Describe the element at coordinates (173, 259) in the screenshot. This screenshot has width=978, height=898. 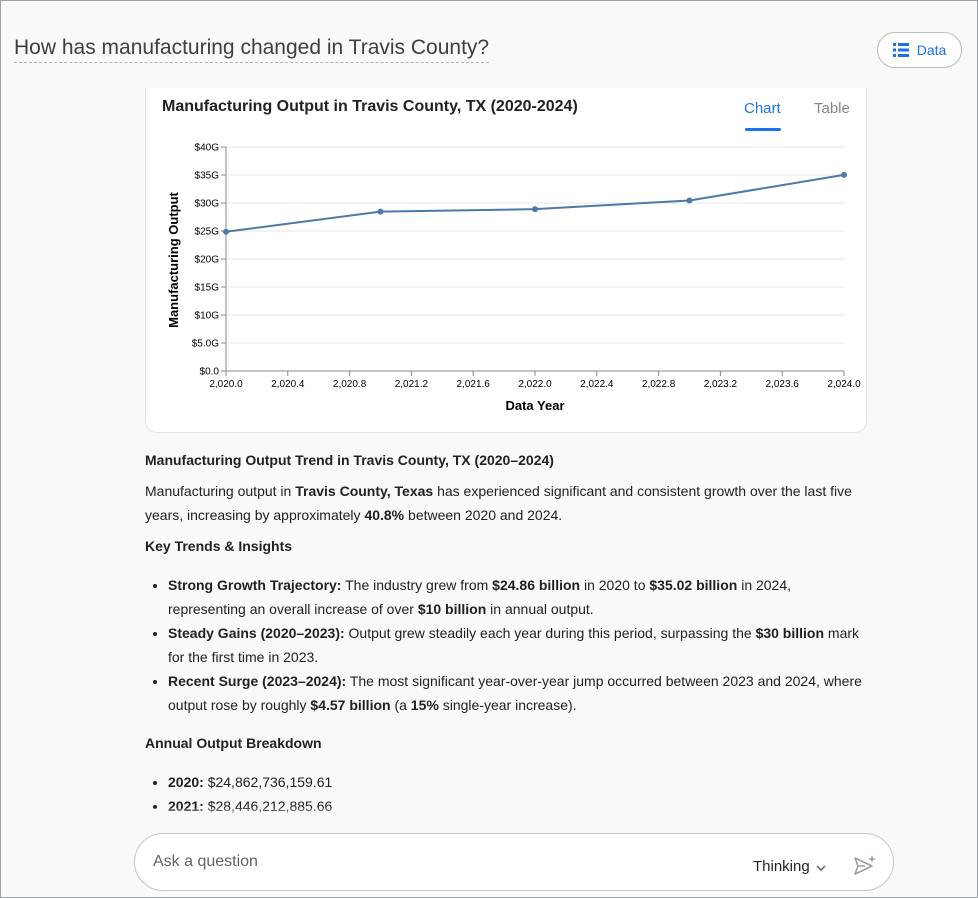
I see `y-axis-label: Manufacturing Output` at that location.